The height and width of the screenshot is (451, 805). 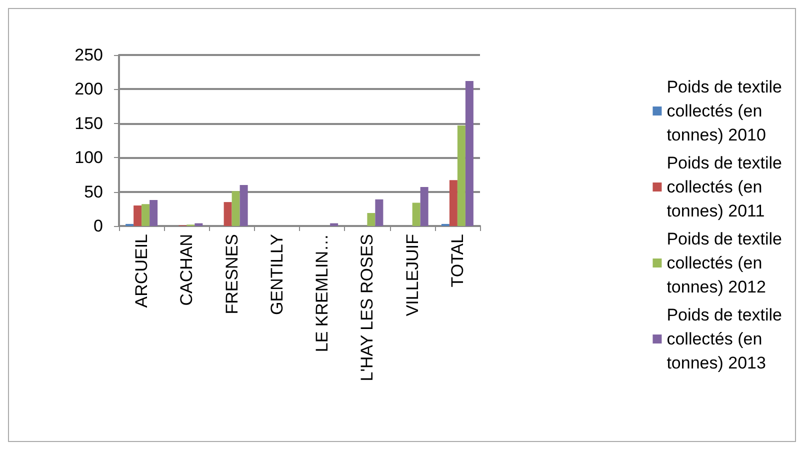 I want to click on legend-label: Poids de textile collectés (en tonnes) 2010, so click(x=724, y=111).